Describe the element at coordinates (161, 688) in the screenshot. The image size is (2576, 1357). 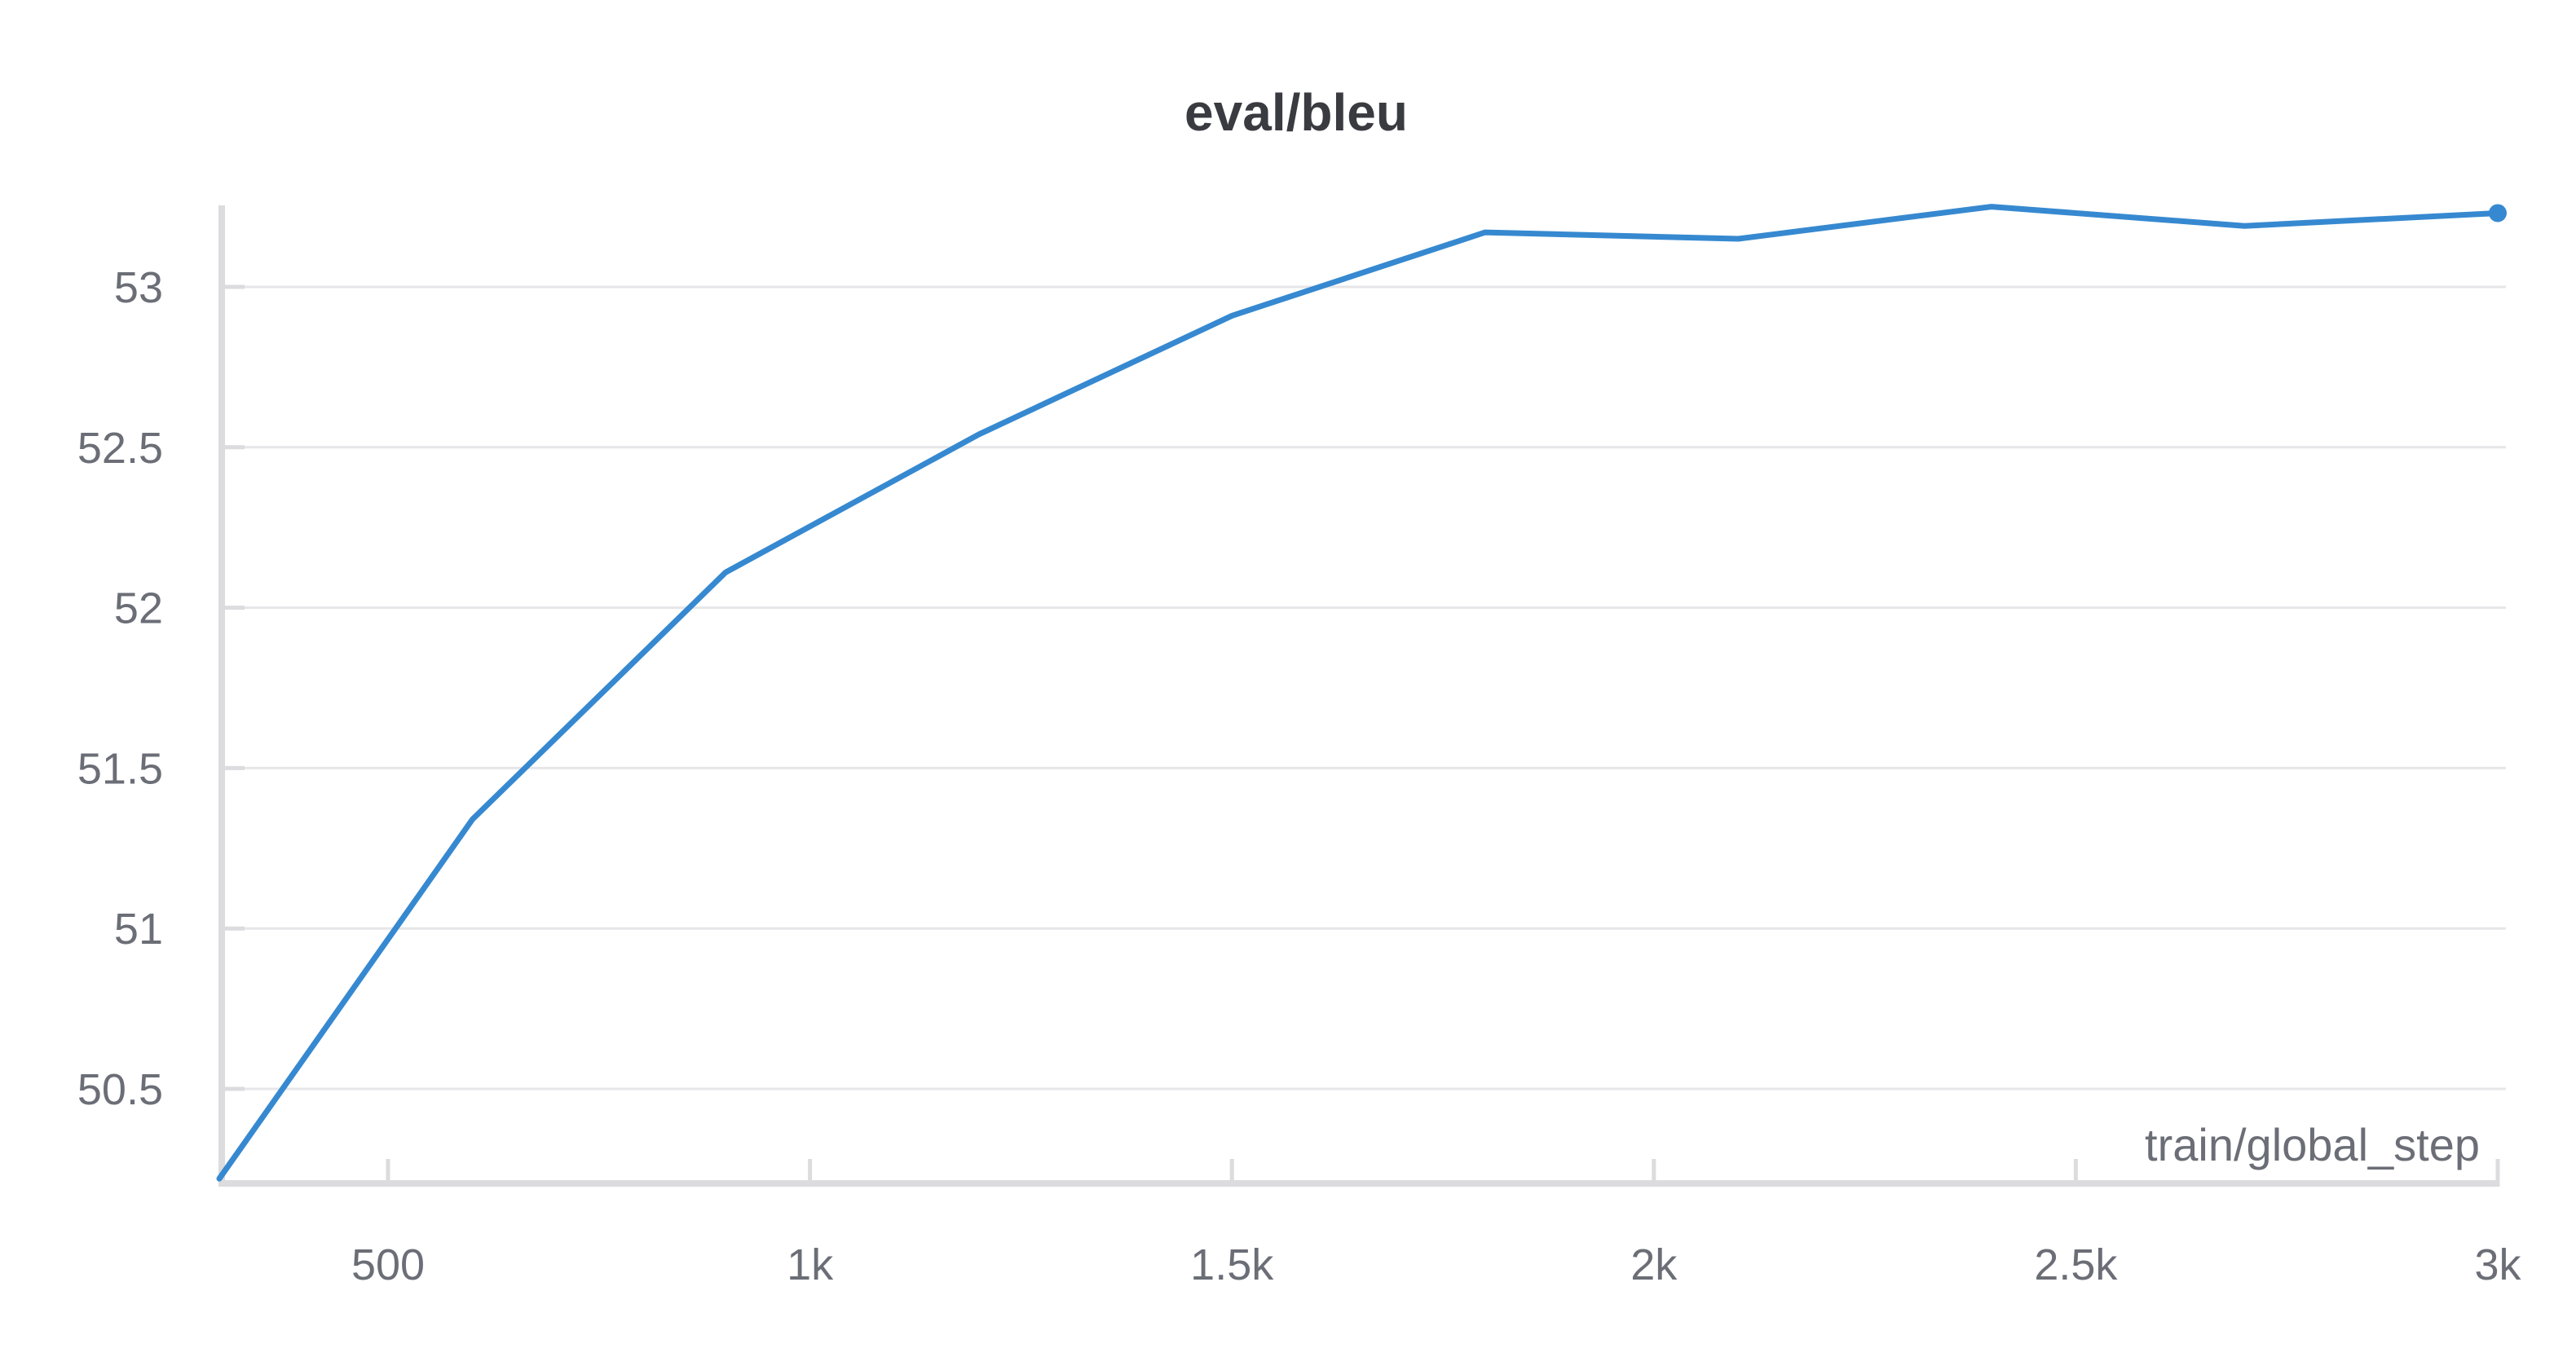
I see `y-axis-ticks: 50.5 51 51.5 52 52.5 53` at that location.